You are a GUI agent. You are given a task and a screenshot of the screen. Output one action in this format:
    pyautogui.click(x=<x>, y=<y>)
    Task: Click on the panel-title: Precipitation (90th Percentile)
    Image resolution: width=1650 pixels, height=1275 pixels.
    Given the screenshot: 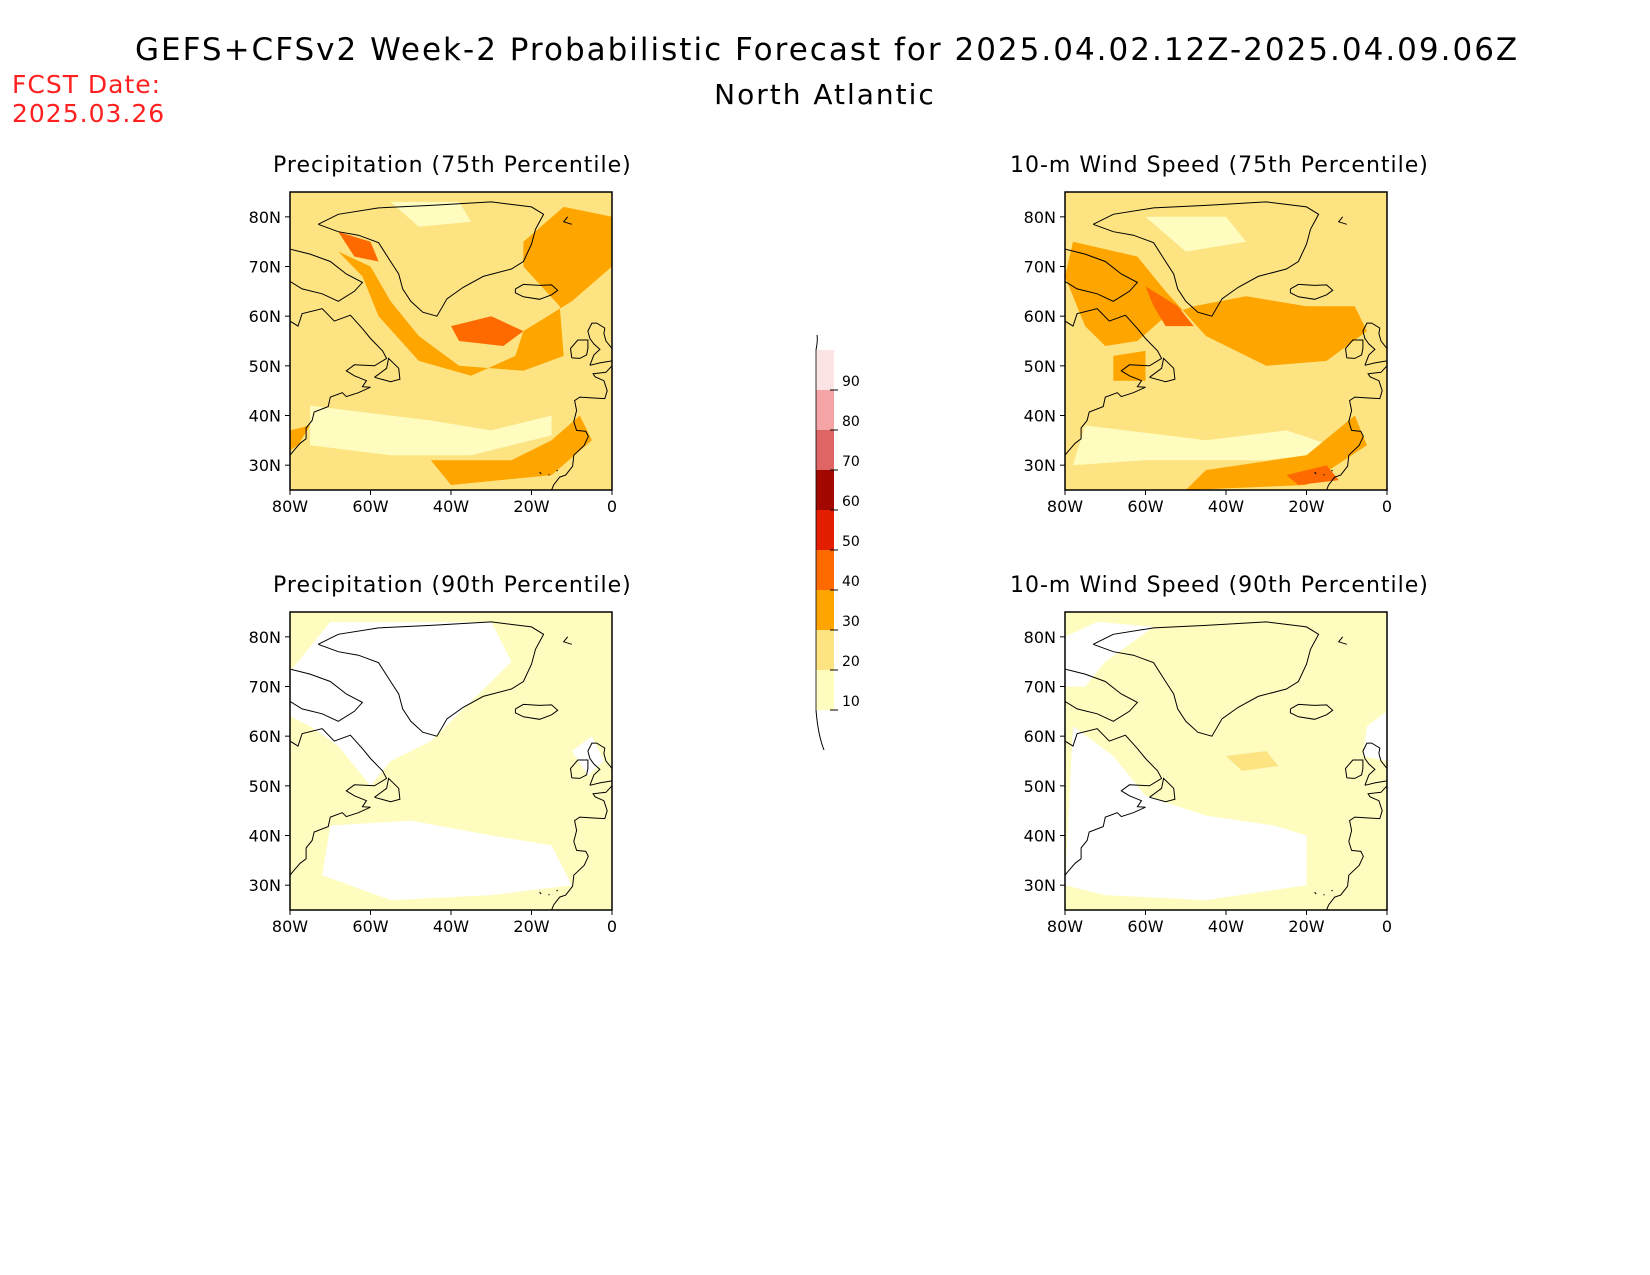 What is the action you would take?
    pyautogui.click(x=452, y=585)
    